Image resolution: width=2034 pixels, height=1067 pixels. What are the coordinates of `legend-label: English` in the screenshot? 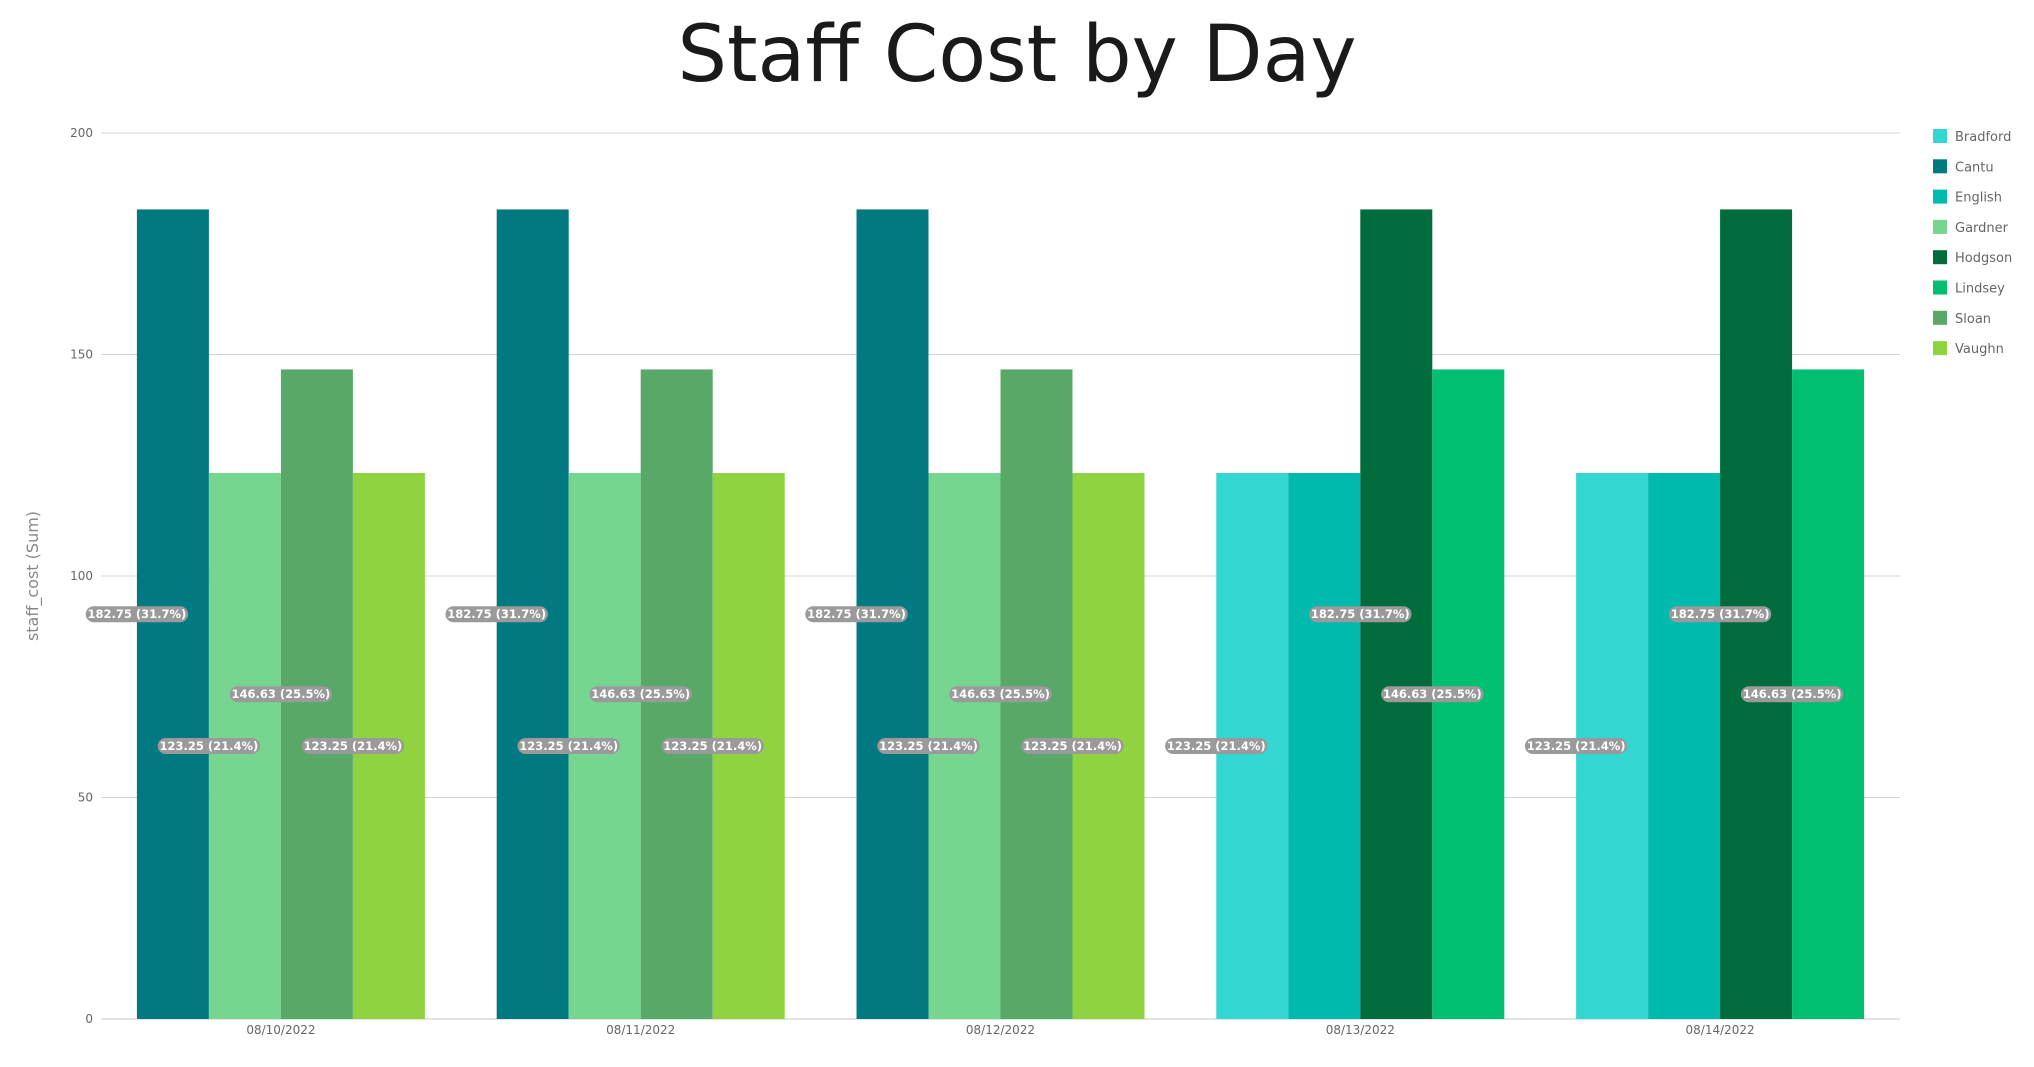 It's located at (1978, 198).